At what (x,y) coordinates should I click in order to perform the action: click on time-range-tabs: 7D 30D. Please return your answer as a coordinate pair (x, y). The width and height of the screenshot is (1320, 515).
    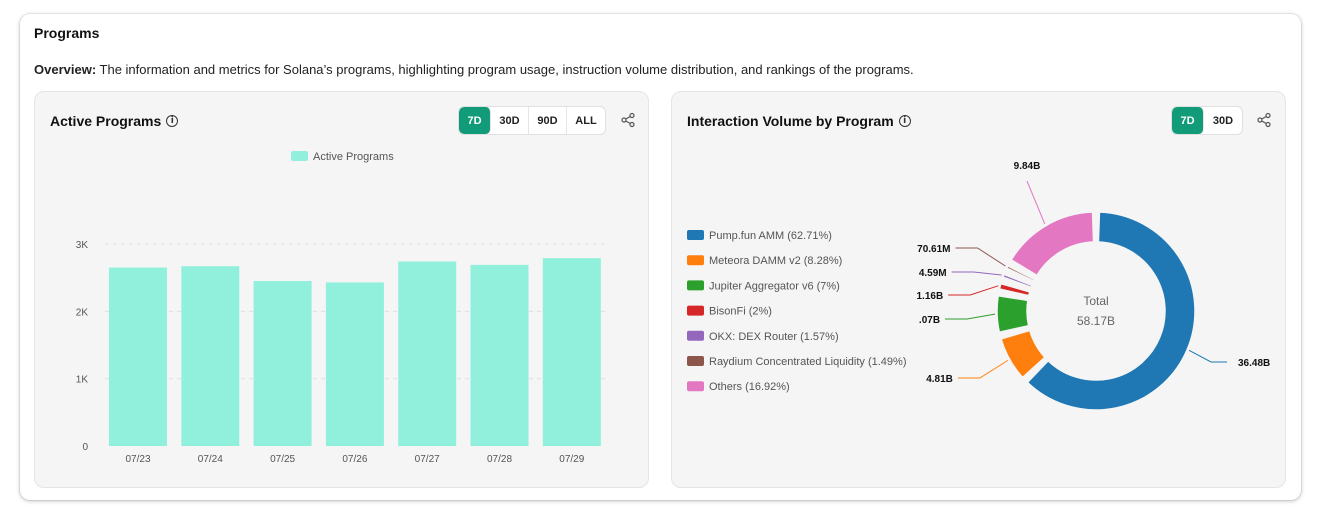
    Looking at the image, I should click on (1207, 120).